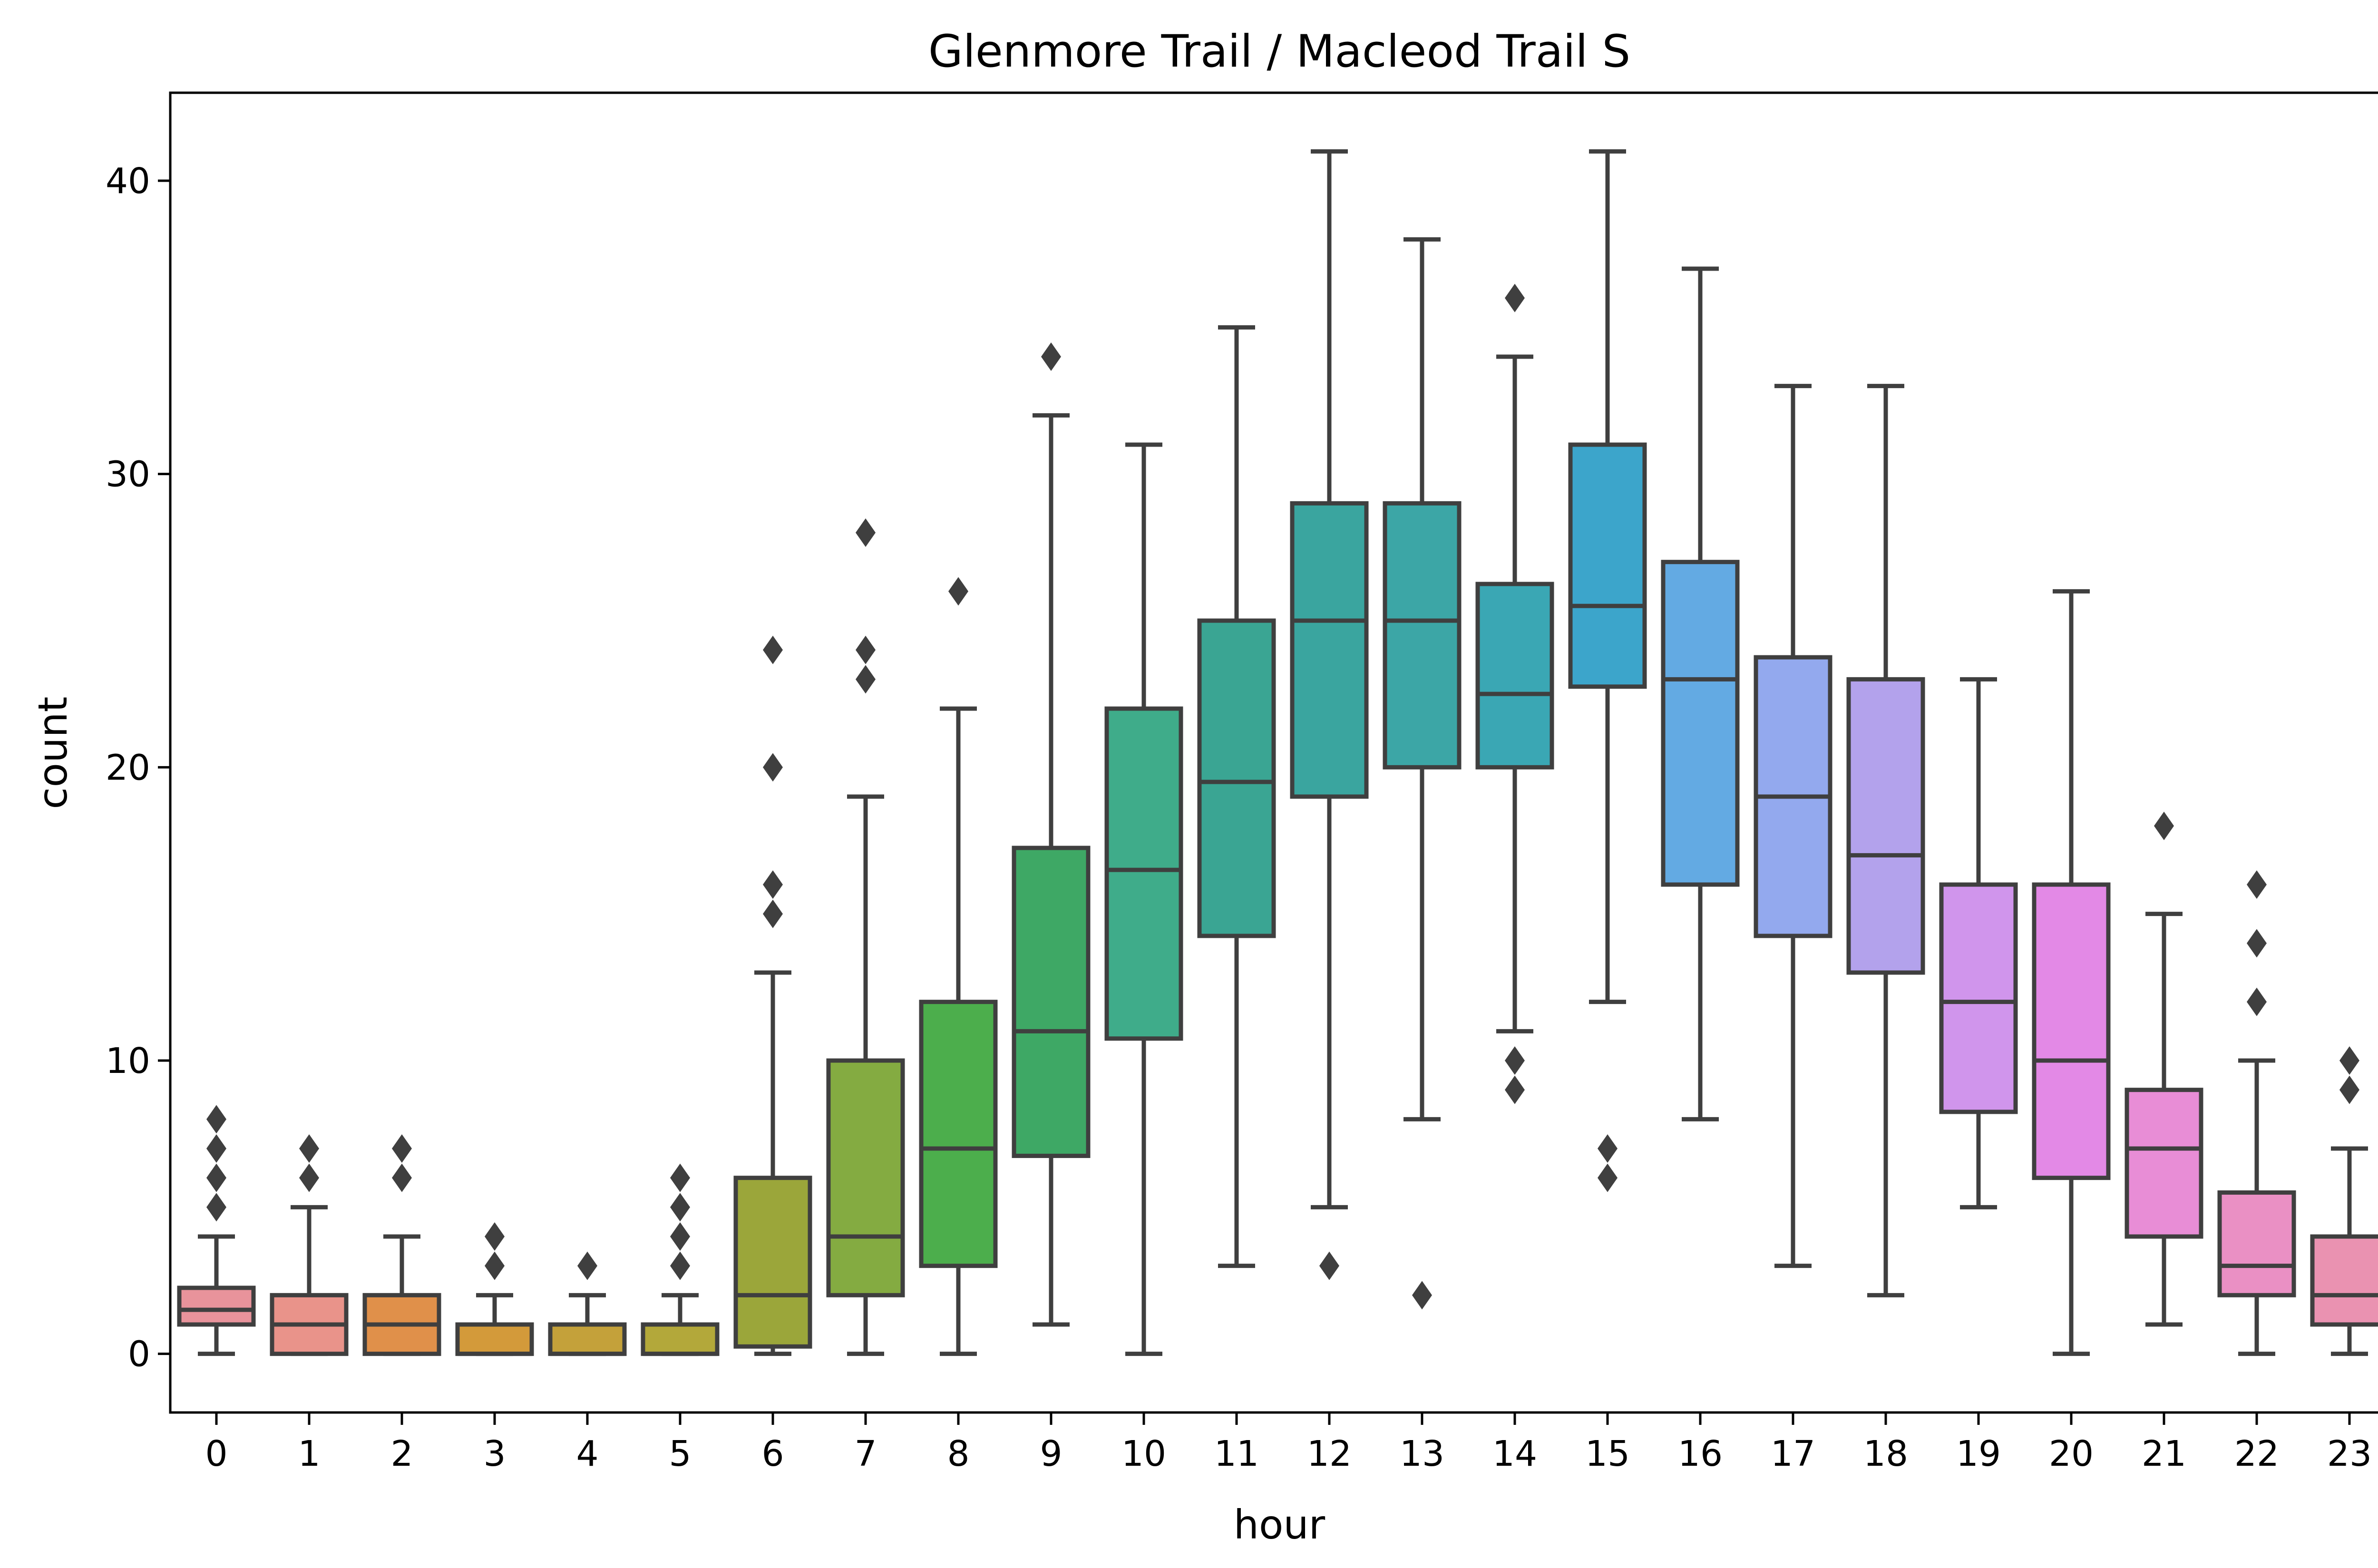  I want to click on y-tick-label: 30, so click(128, 475).